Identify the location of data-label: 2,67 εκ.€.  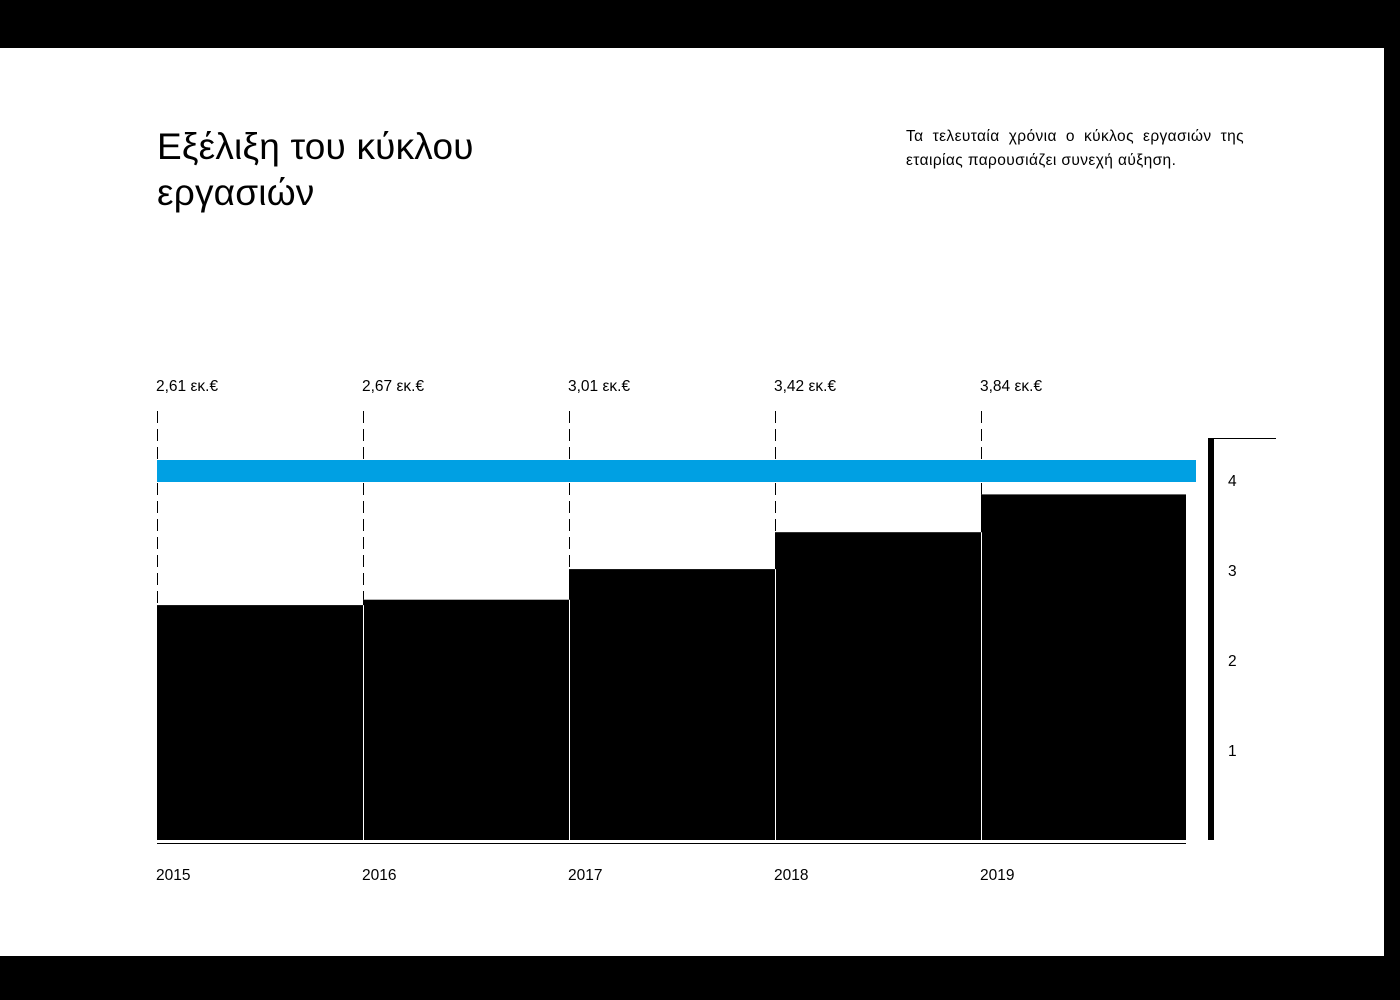
(393, 386).